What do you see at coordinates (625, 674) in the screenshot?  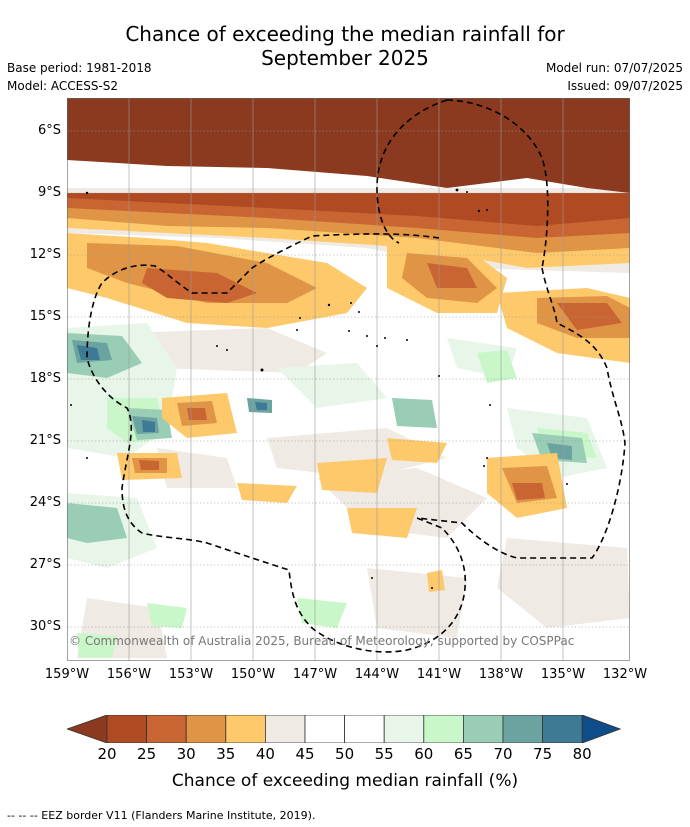 I see `lon-label-132w: 132°W` at bounding box center [625, 674].